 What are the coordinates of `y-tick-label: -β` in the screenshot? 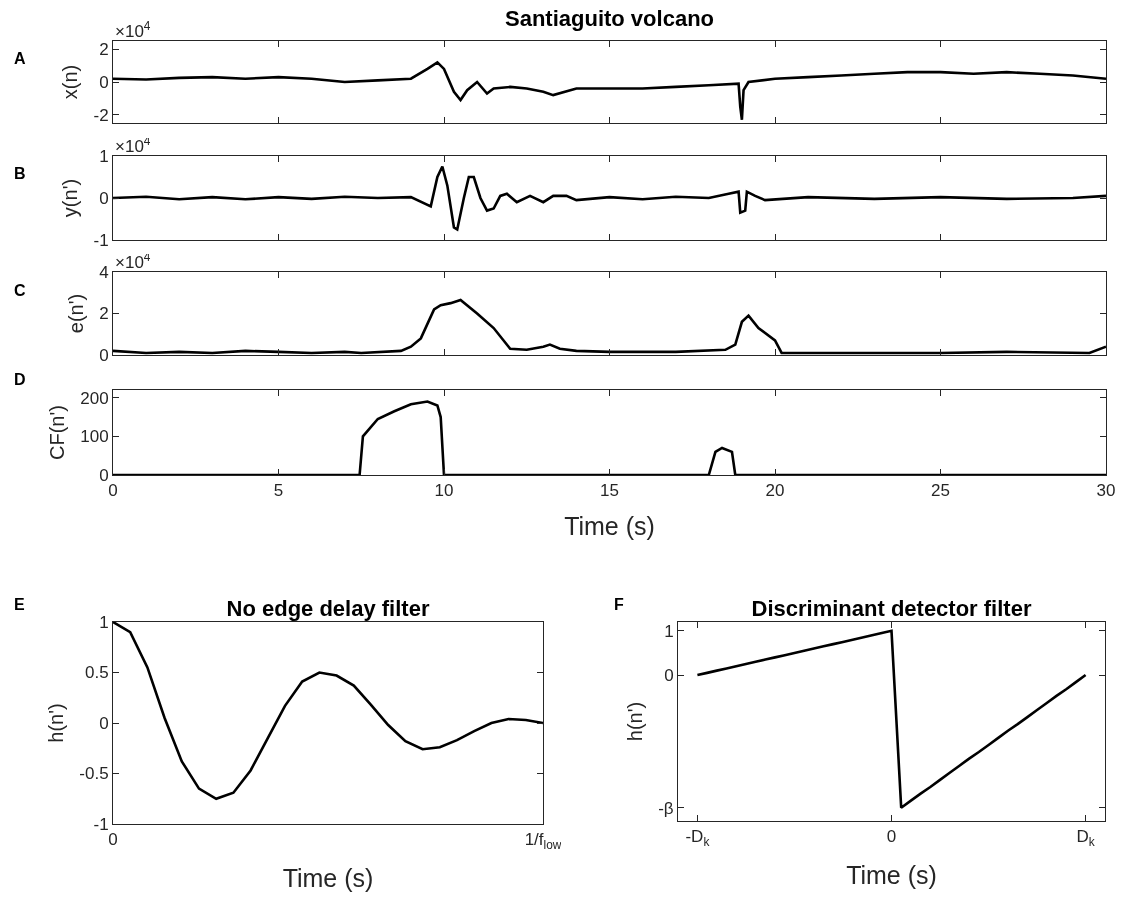 It's located at (666, 808).